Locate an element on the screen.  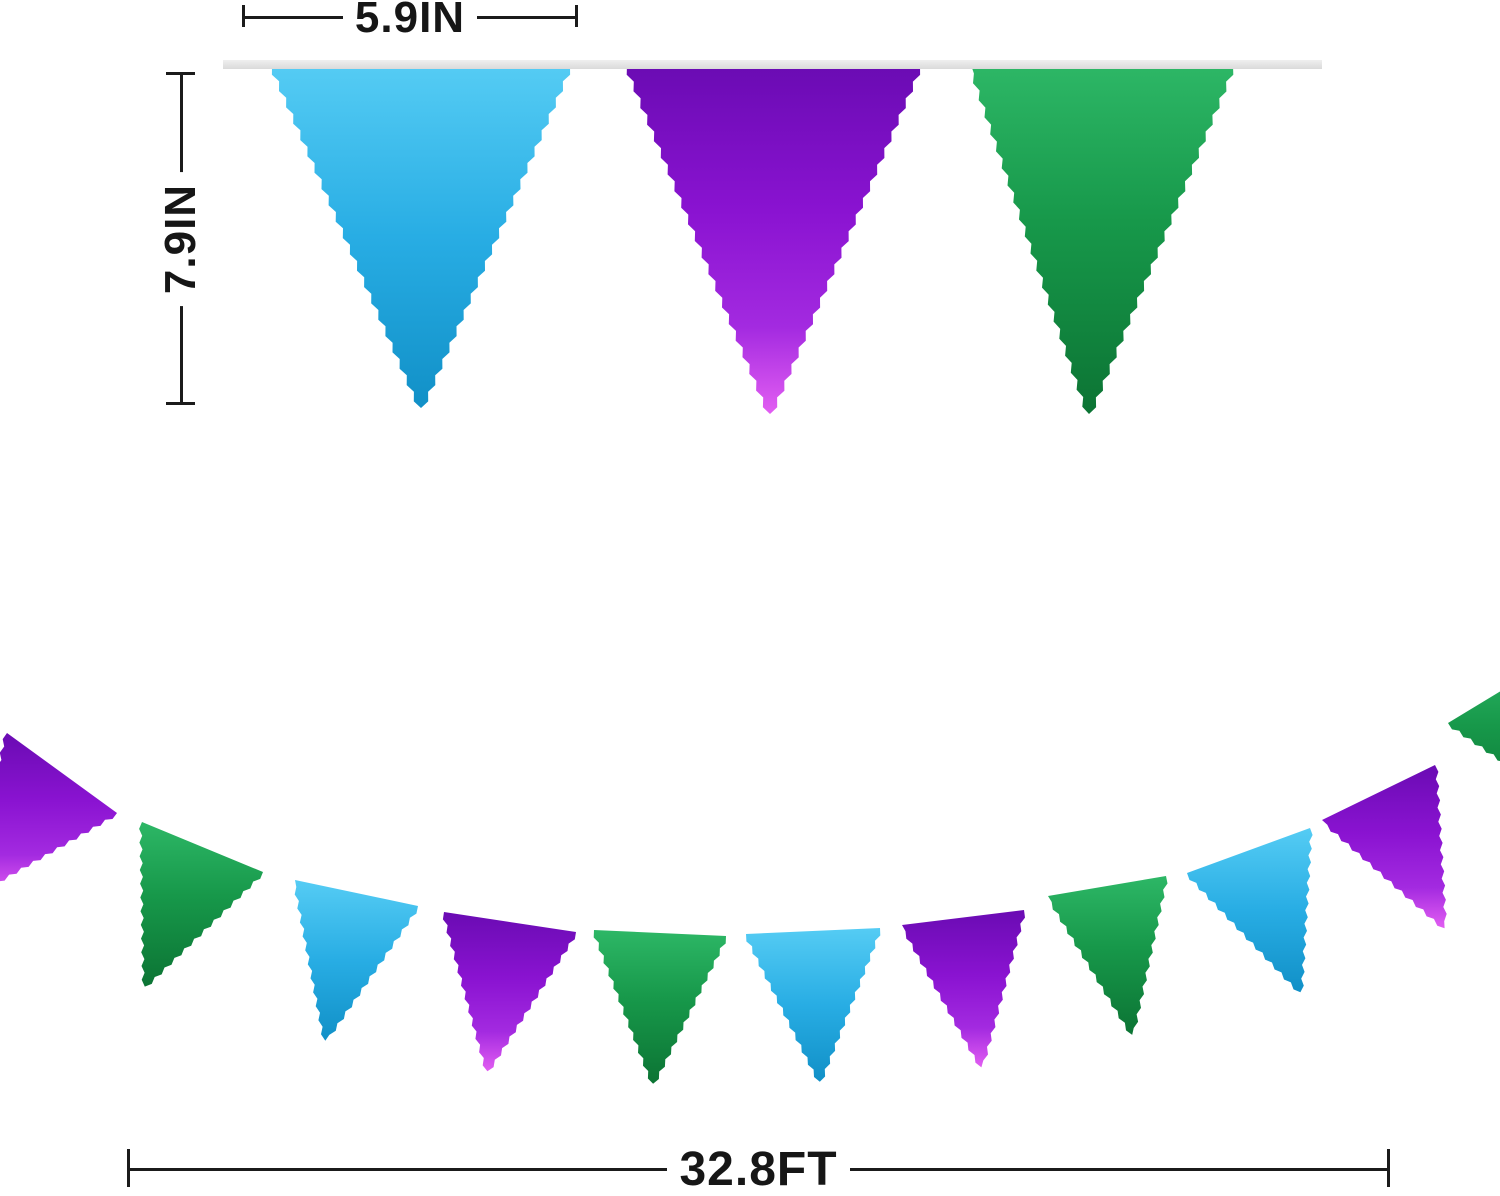
top-ribbon is located at coordinates (772, 64).